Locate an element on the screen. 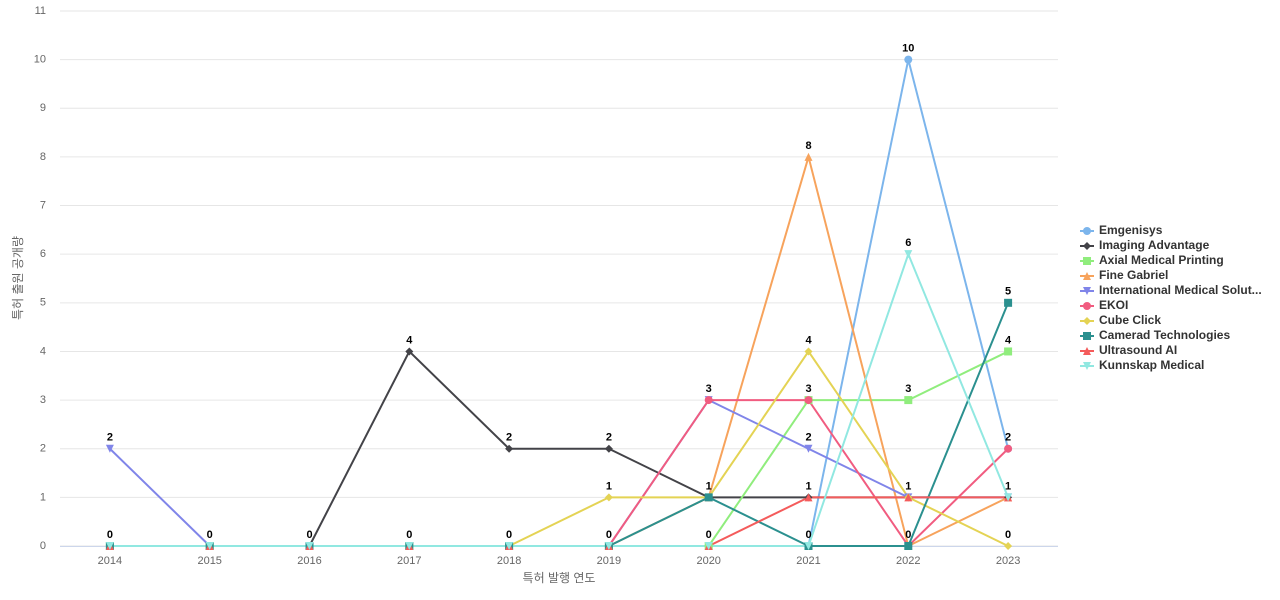 The height and width of the screenshot is (600, 1280). x-tick-label: 2018 is located at coordinates (509, 561).